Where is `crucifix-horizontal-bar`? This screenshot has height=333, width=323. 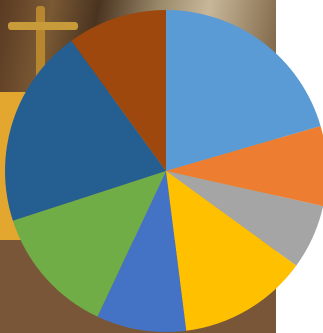
crucifix-horizontal-bar is located at coordinates (43, 26).